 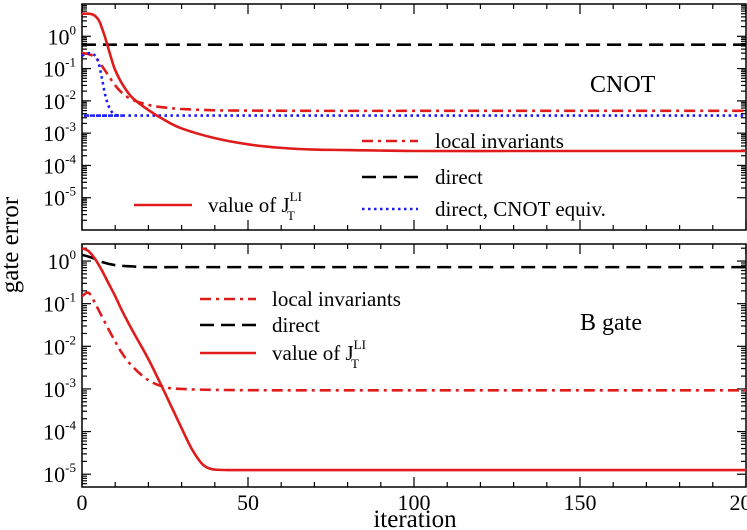 I want to click on legend-b-local-invariants-text: local invariants, so click(x=336, y=299).